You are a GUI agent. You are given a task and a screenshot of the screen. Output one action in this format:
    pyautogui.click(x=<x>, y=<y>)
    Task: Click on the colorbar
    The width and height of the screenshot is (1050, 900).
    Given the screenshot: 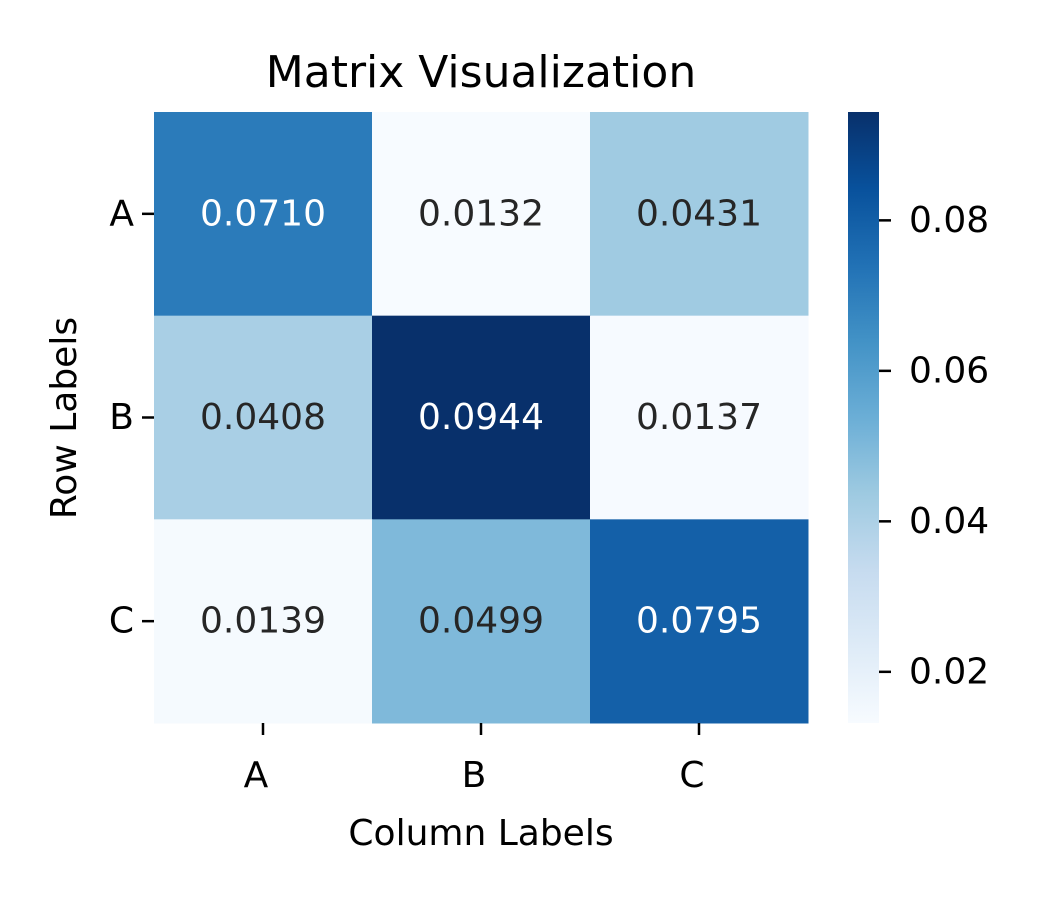 What is the action you would take?
    pyautogui.click(x=863, y=417)
    